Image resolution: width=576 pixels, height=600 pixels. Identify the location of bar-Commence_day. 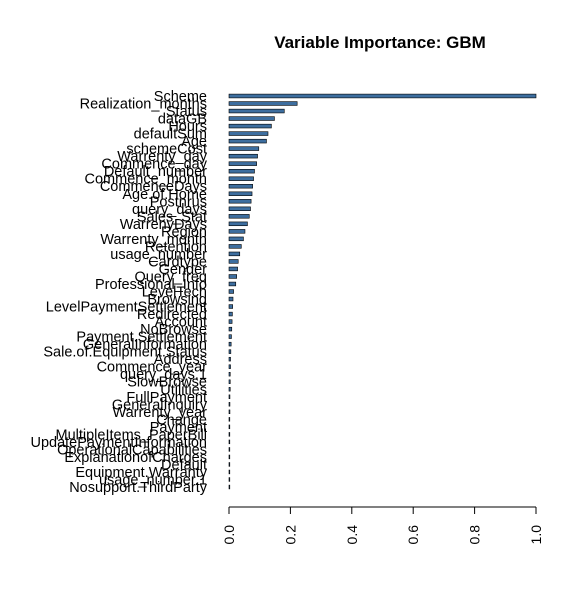
(243, 164).